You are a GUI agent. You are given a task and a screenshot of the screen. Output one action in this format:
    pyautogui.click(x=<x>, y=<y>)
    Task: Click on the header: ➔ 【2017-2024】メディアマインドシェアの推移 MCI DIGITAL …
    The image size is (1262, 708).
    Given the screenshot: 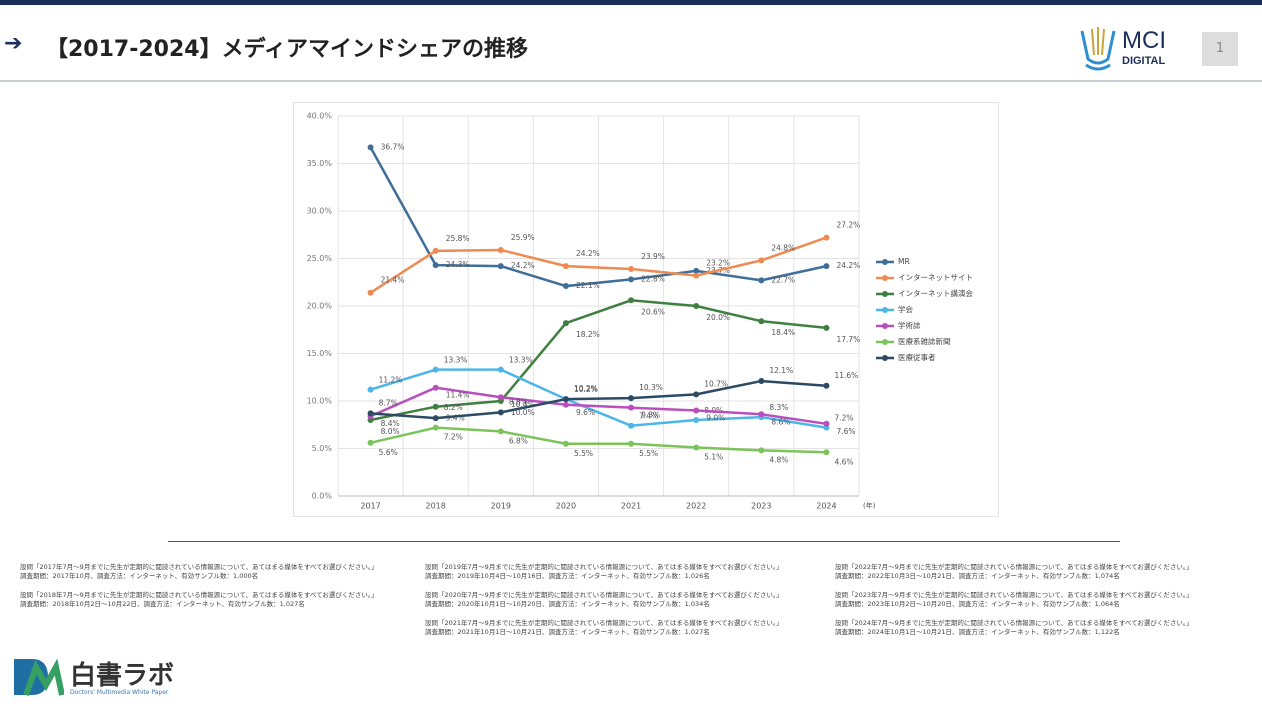 What is the action you would take?
    pyautogui.click(x=631, y=43)
    